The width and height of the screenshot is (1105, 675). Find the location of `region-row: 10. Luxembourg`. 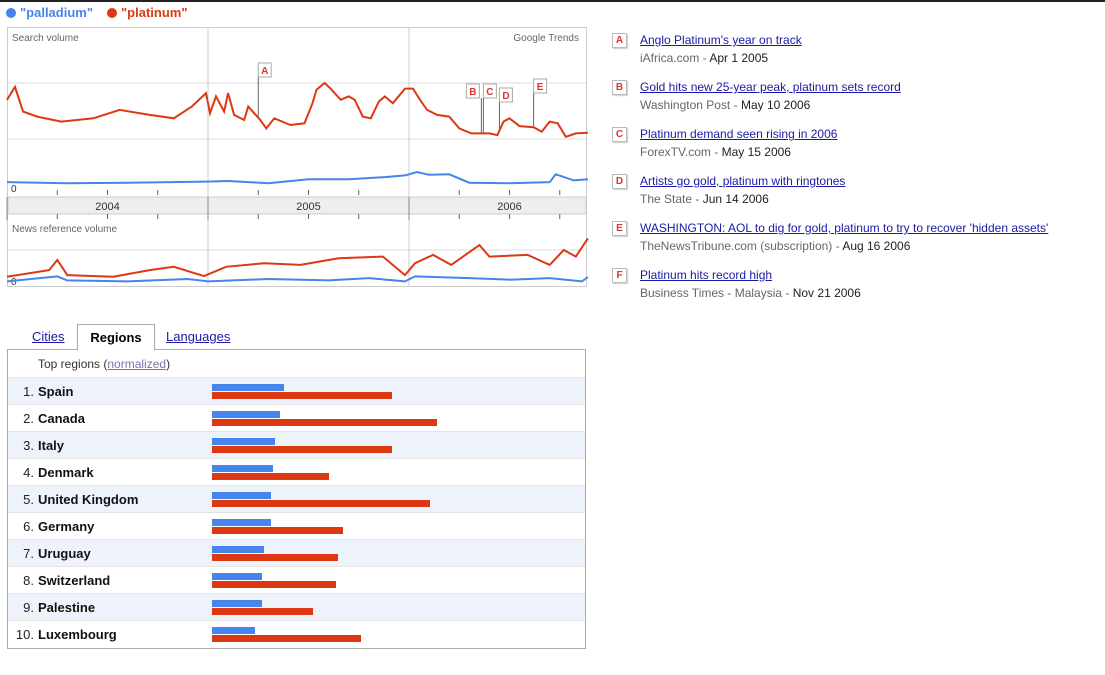

region-row: 10. Luxembourg is located at coordinates (296, 633).